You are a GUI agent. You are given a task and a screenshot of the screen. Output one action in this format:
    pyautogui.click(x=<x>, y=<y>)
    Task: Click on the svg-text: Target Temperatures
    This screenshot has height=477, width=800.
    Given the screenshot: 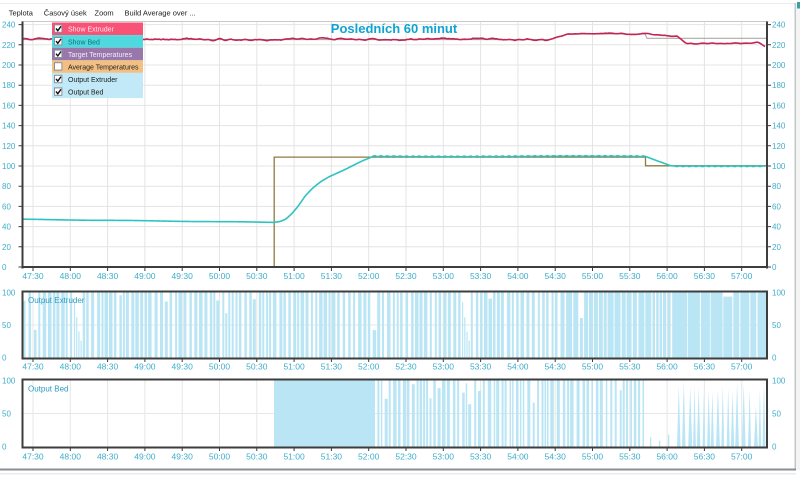 What is the action you would take?
    pyautogui.click(x=100, y=55)
    